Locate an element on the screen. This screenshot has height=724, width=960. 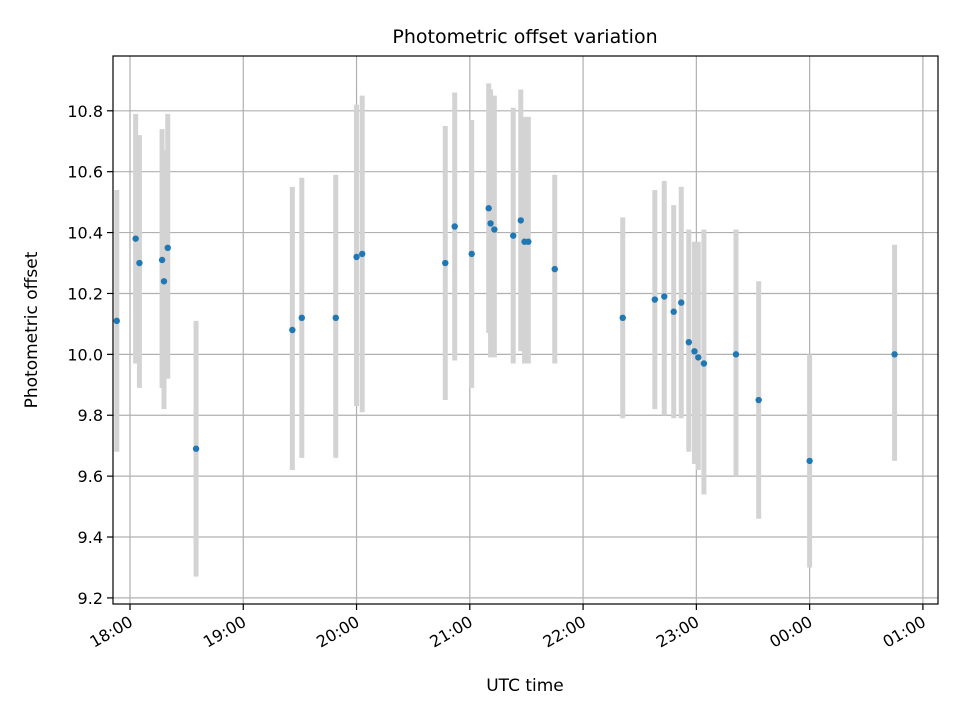
chart-title: Photometric offset variation is located at coordinates (524, 37).